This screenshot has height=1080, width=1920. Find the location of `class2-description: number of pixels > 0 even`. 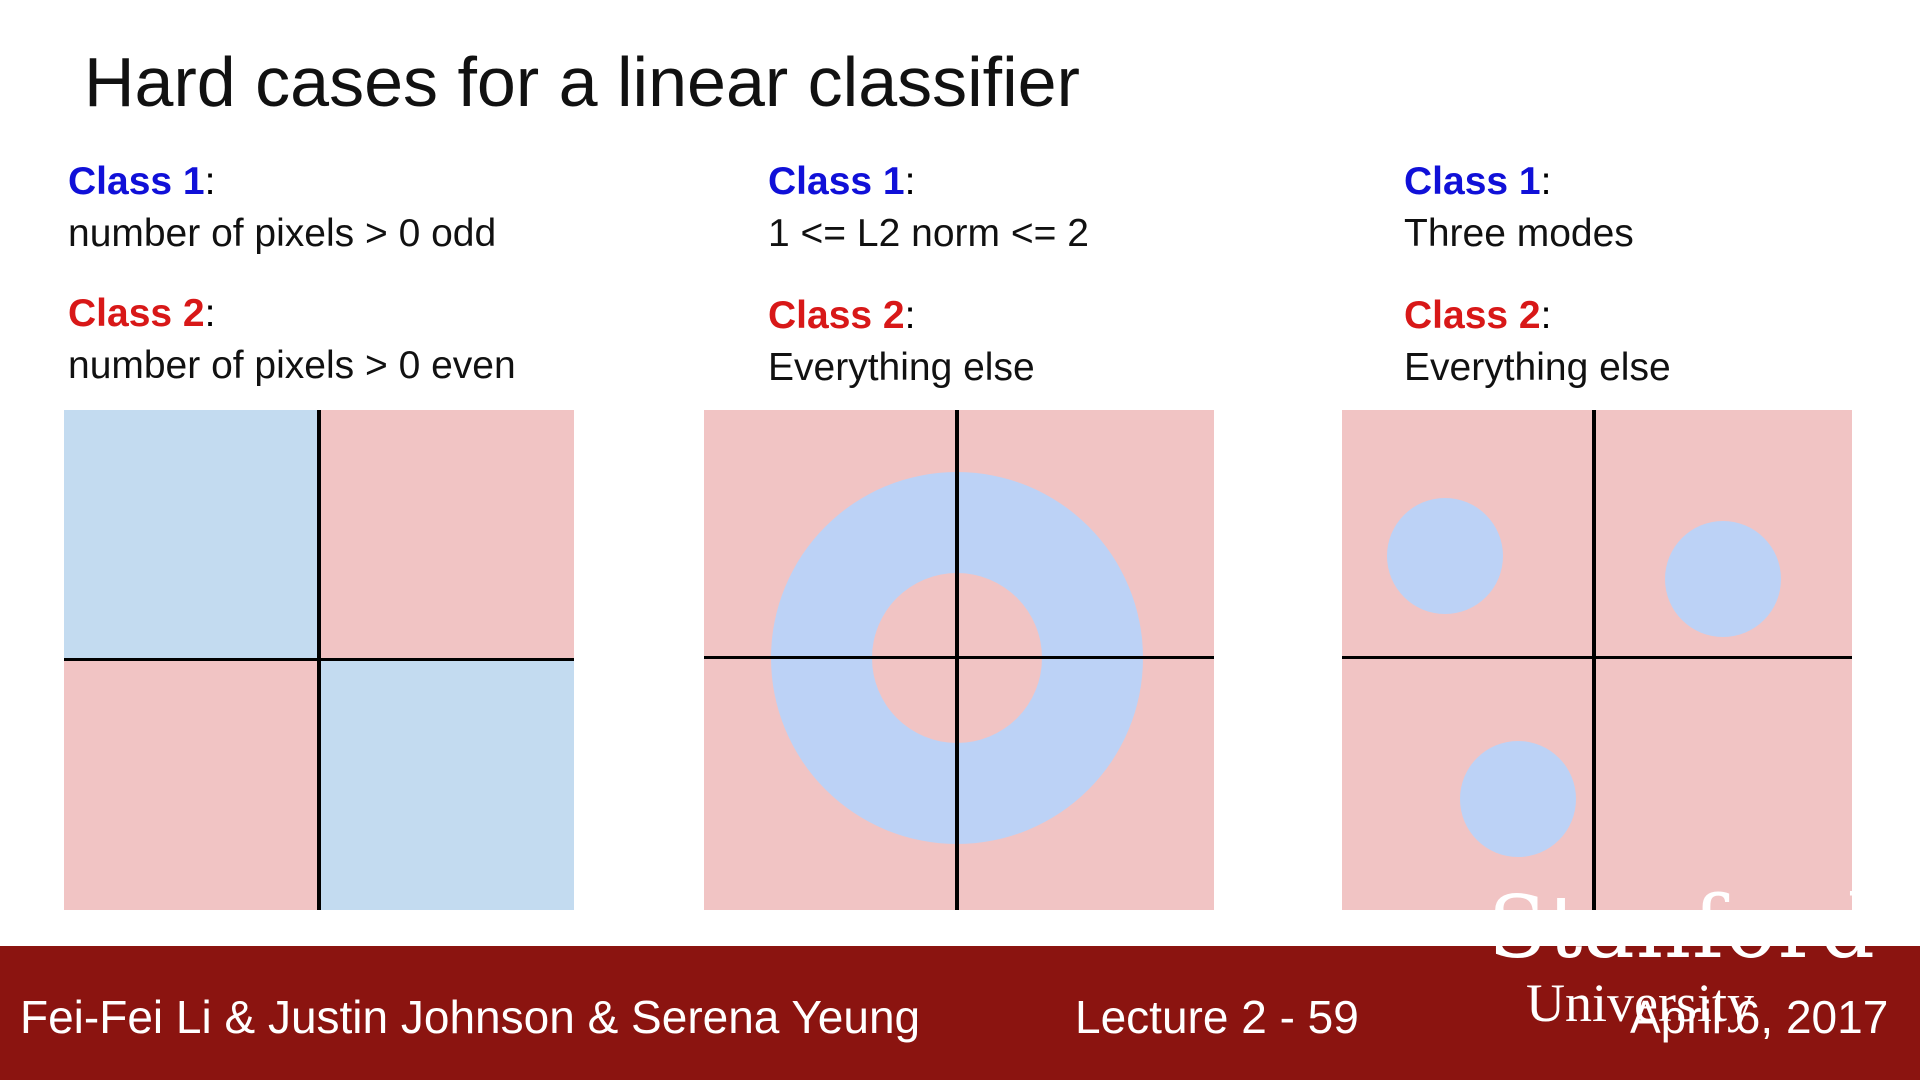

class2-description: number of pixels > 0 even is located at coordinates (292, 365).